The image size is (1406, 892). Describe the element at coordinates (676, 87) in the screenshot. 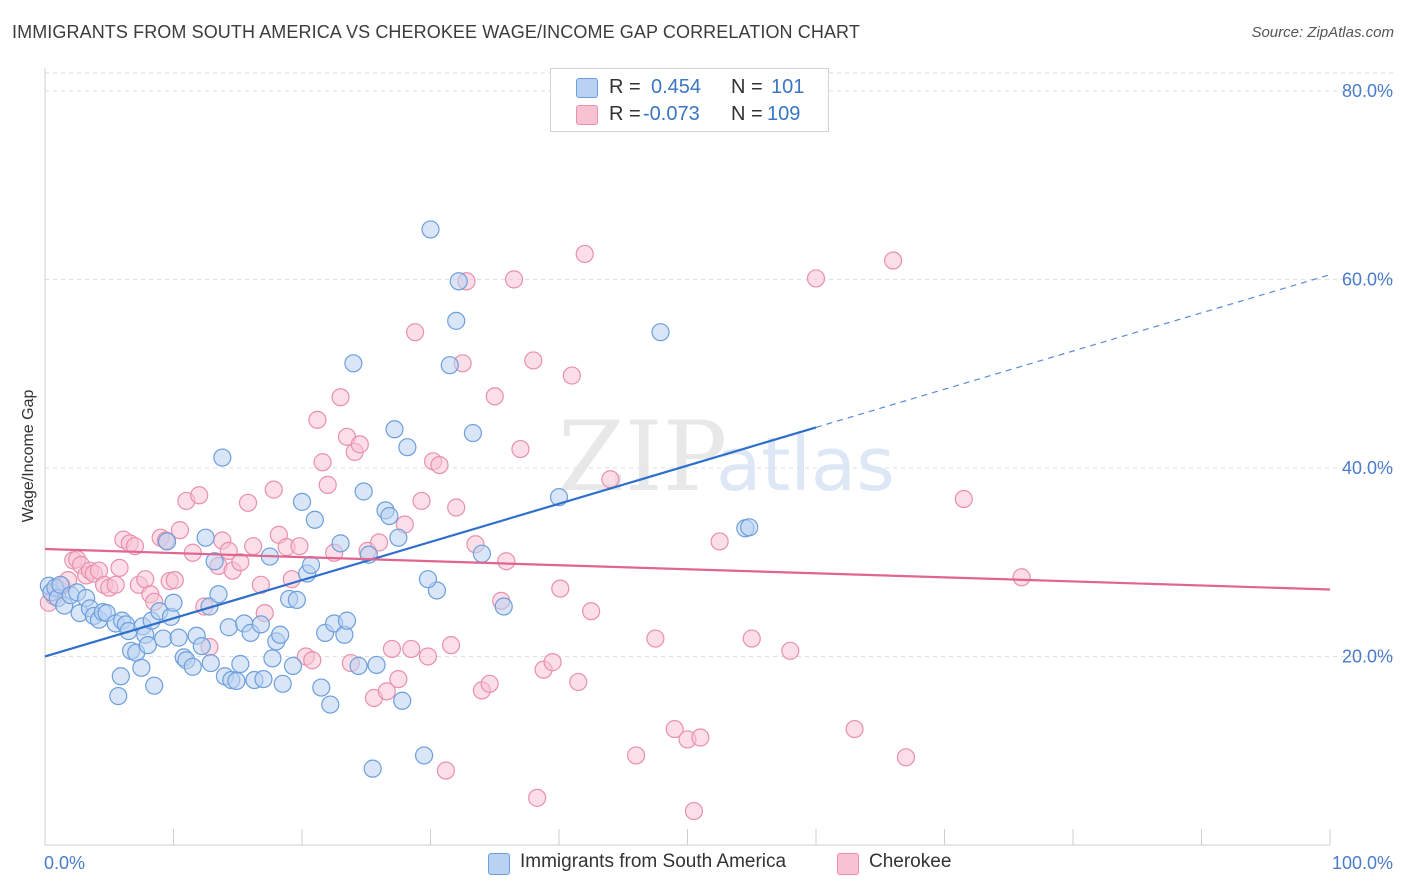

I see `legend-r-value: 0.454` at that location.